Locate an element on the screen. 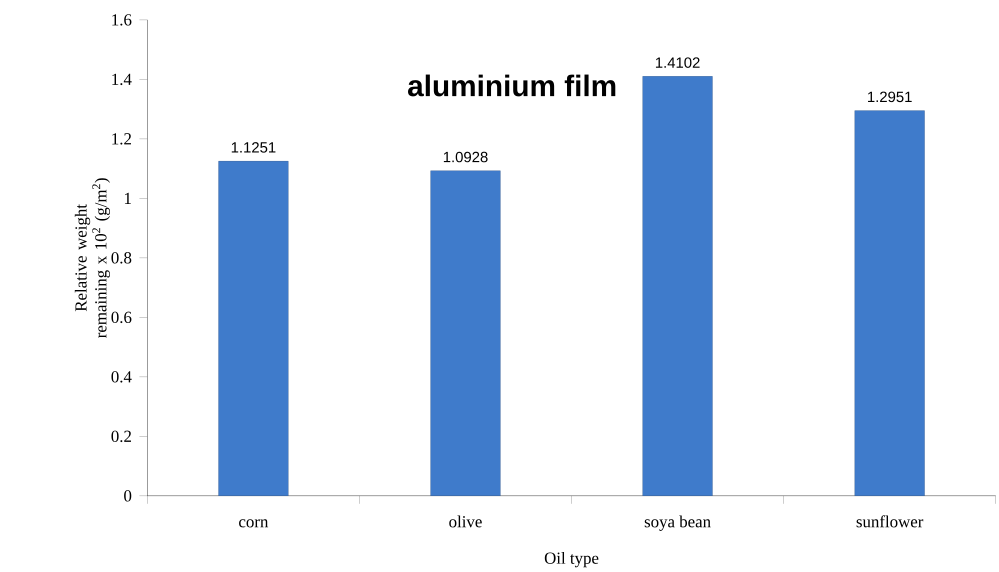 Image resolution: width=999 pixels, height=572 pixels. data-label: 1.2951 is located at coordinates (890, 97).